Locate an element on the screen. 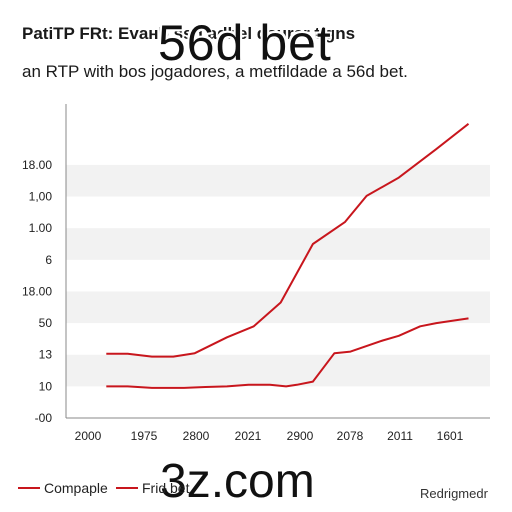 The image size is (512, 512). watermark-top: 56d bet is located at coordinates (245, 43).